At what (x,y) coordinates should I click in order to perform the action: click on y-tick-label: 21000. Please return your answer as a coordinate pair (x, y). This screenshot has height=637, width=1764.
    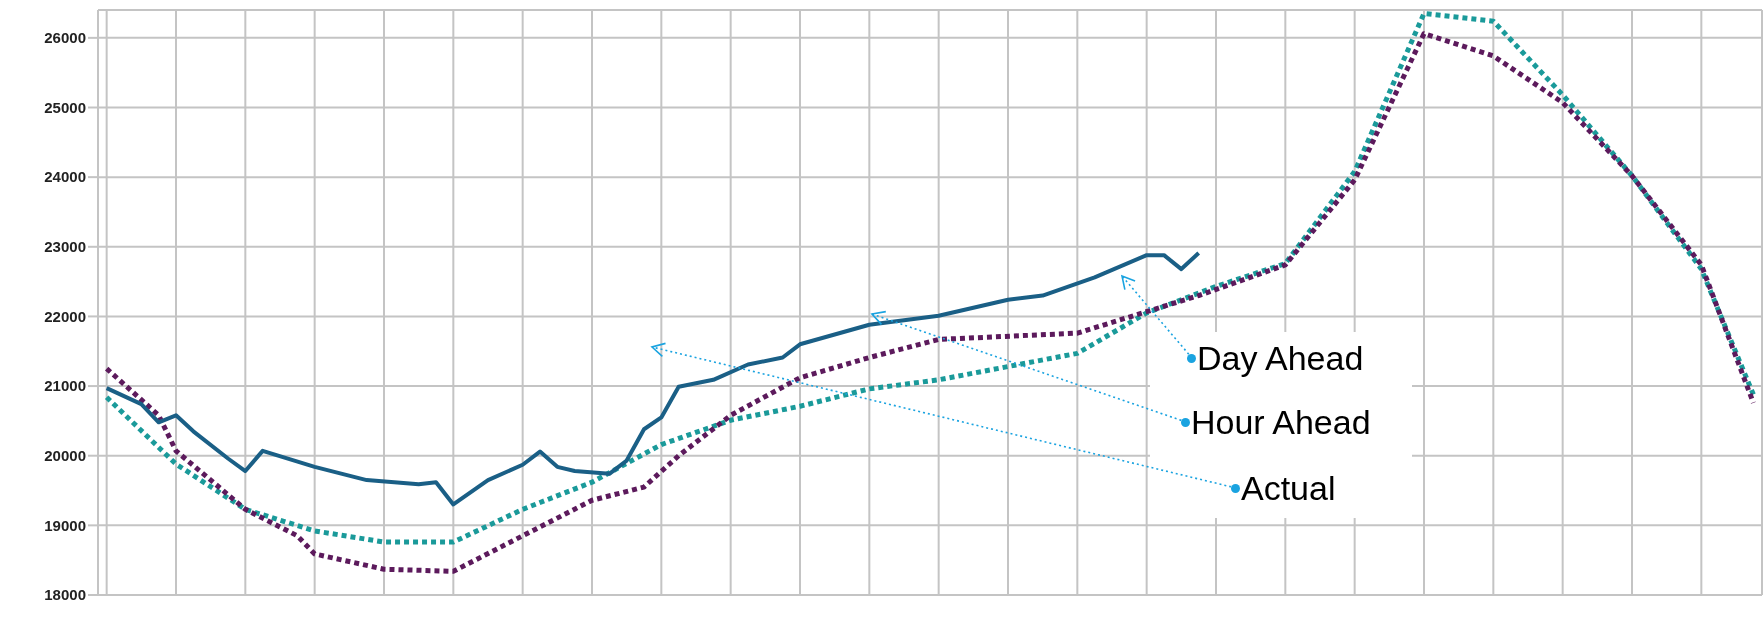
    Looking at the image, I should click on (65, 386).